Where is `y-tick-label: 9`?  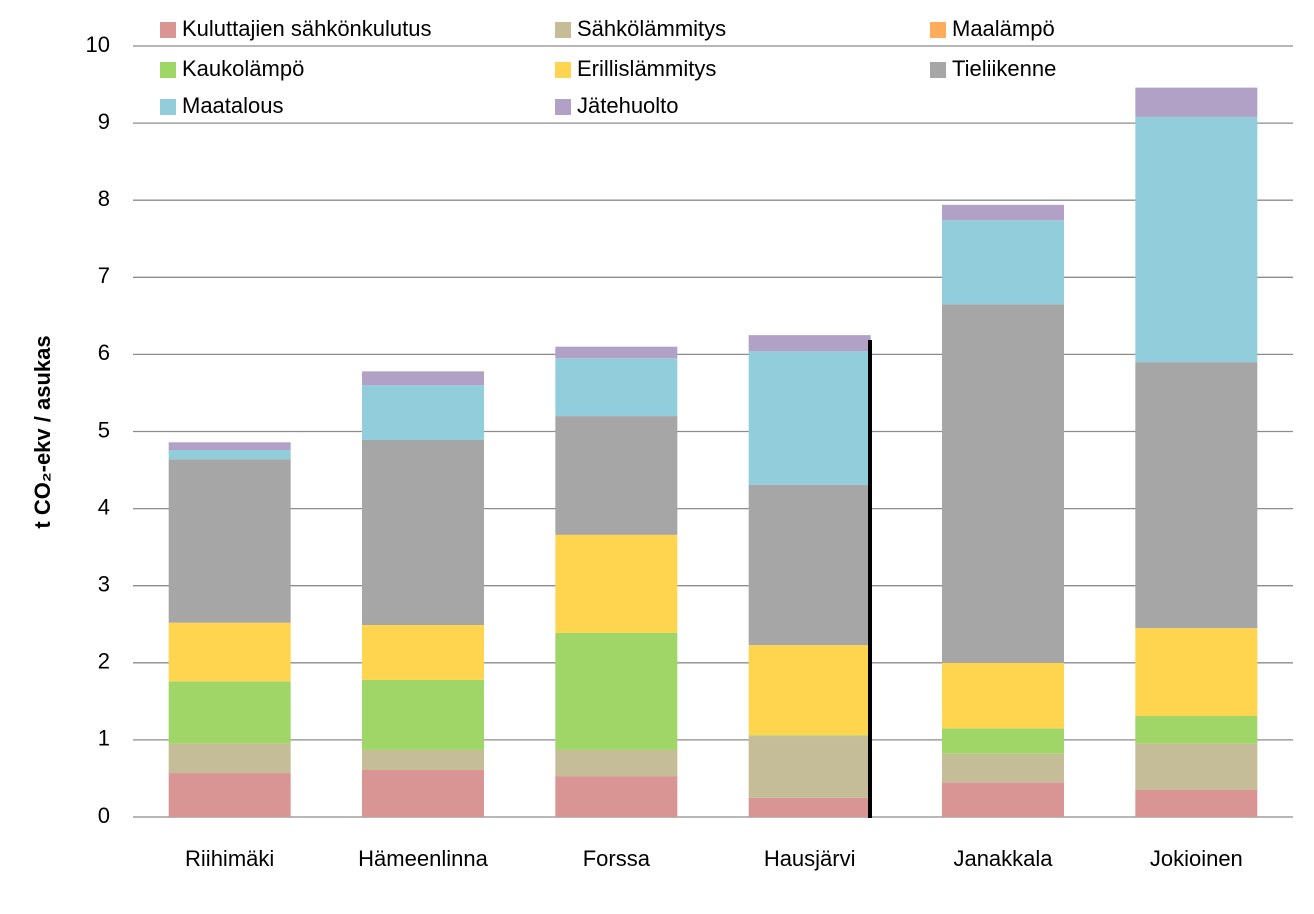 y-tick-label: 9 is located at coordinates (104, 121).